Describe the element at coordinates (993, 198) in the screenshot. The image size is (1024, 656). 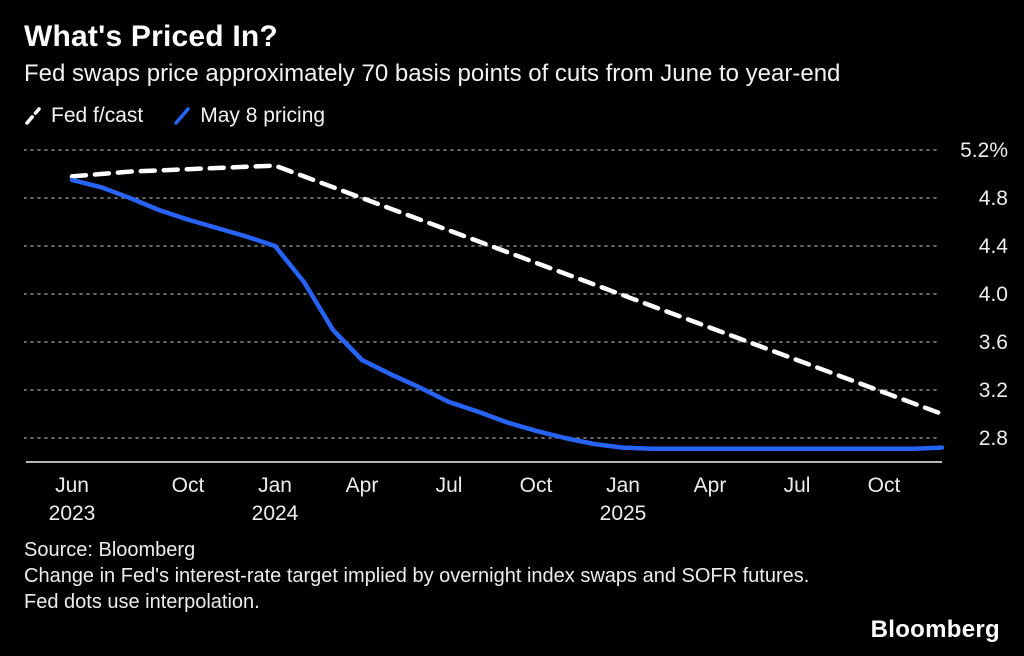
I see `y-tick-label: 4.8` at that location.